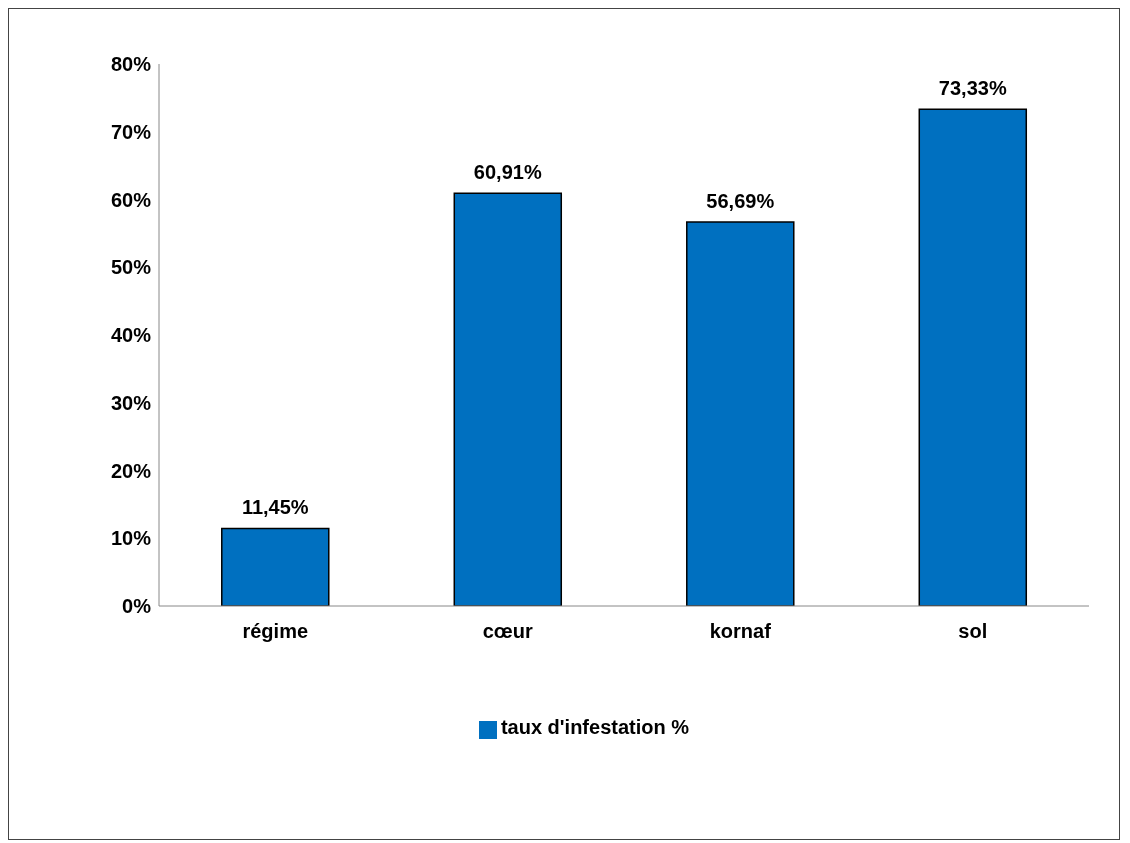 This screenshot has width=1130, height=843. Describe the element at coordinates (131, 131) in the screenshot. I see `y-tick-label: 70%` at that location.